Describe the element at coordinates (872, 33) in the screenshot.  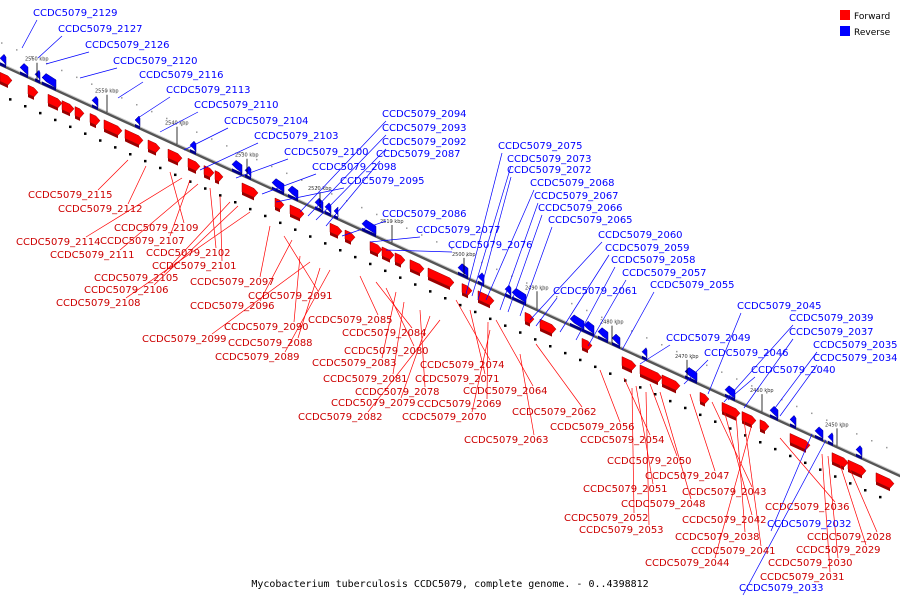
I see `legend-reverse-label: Reverse` at that location.